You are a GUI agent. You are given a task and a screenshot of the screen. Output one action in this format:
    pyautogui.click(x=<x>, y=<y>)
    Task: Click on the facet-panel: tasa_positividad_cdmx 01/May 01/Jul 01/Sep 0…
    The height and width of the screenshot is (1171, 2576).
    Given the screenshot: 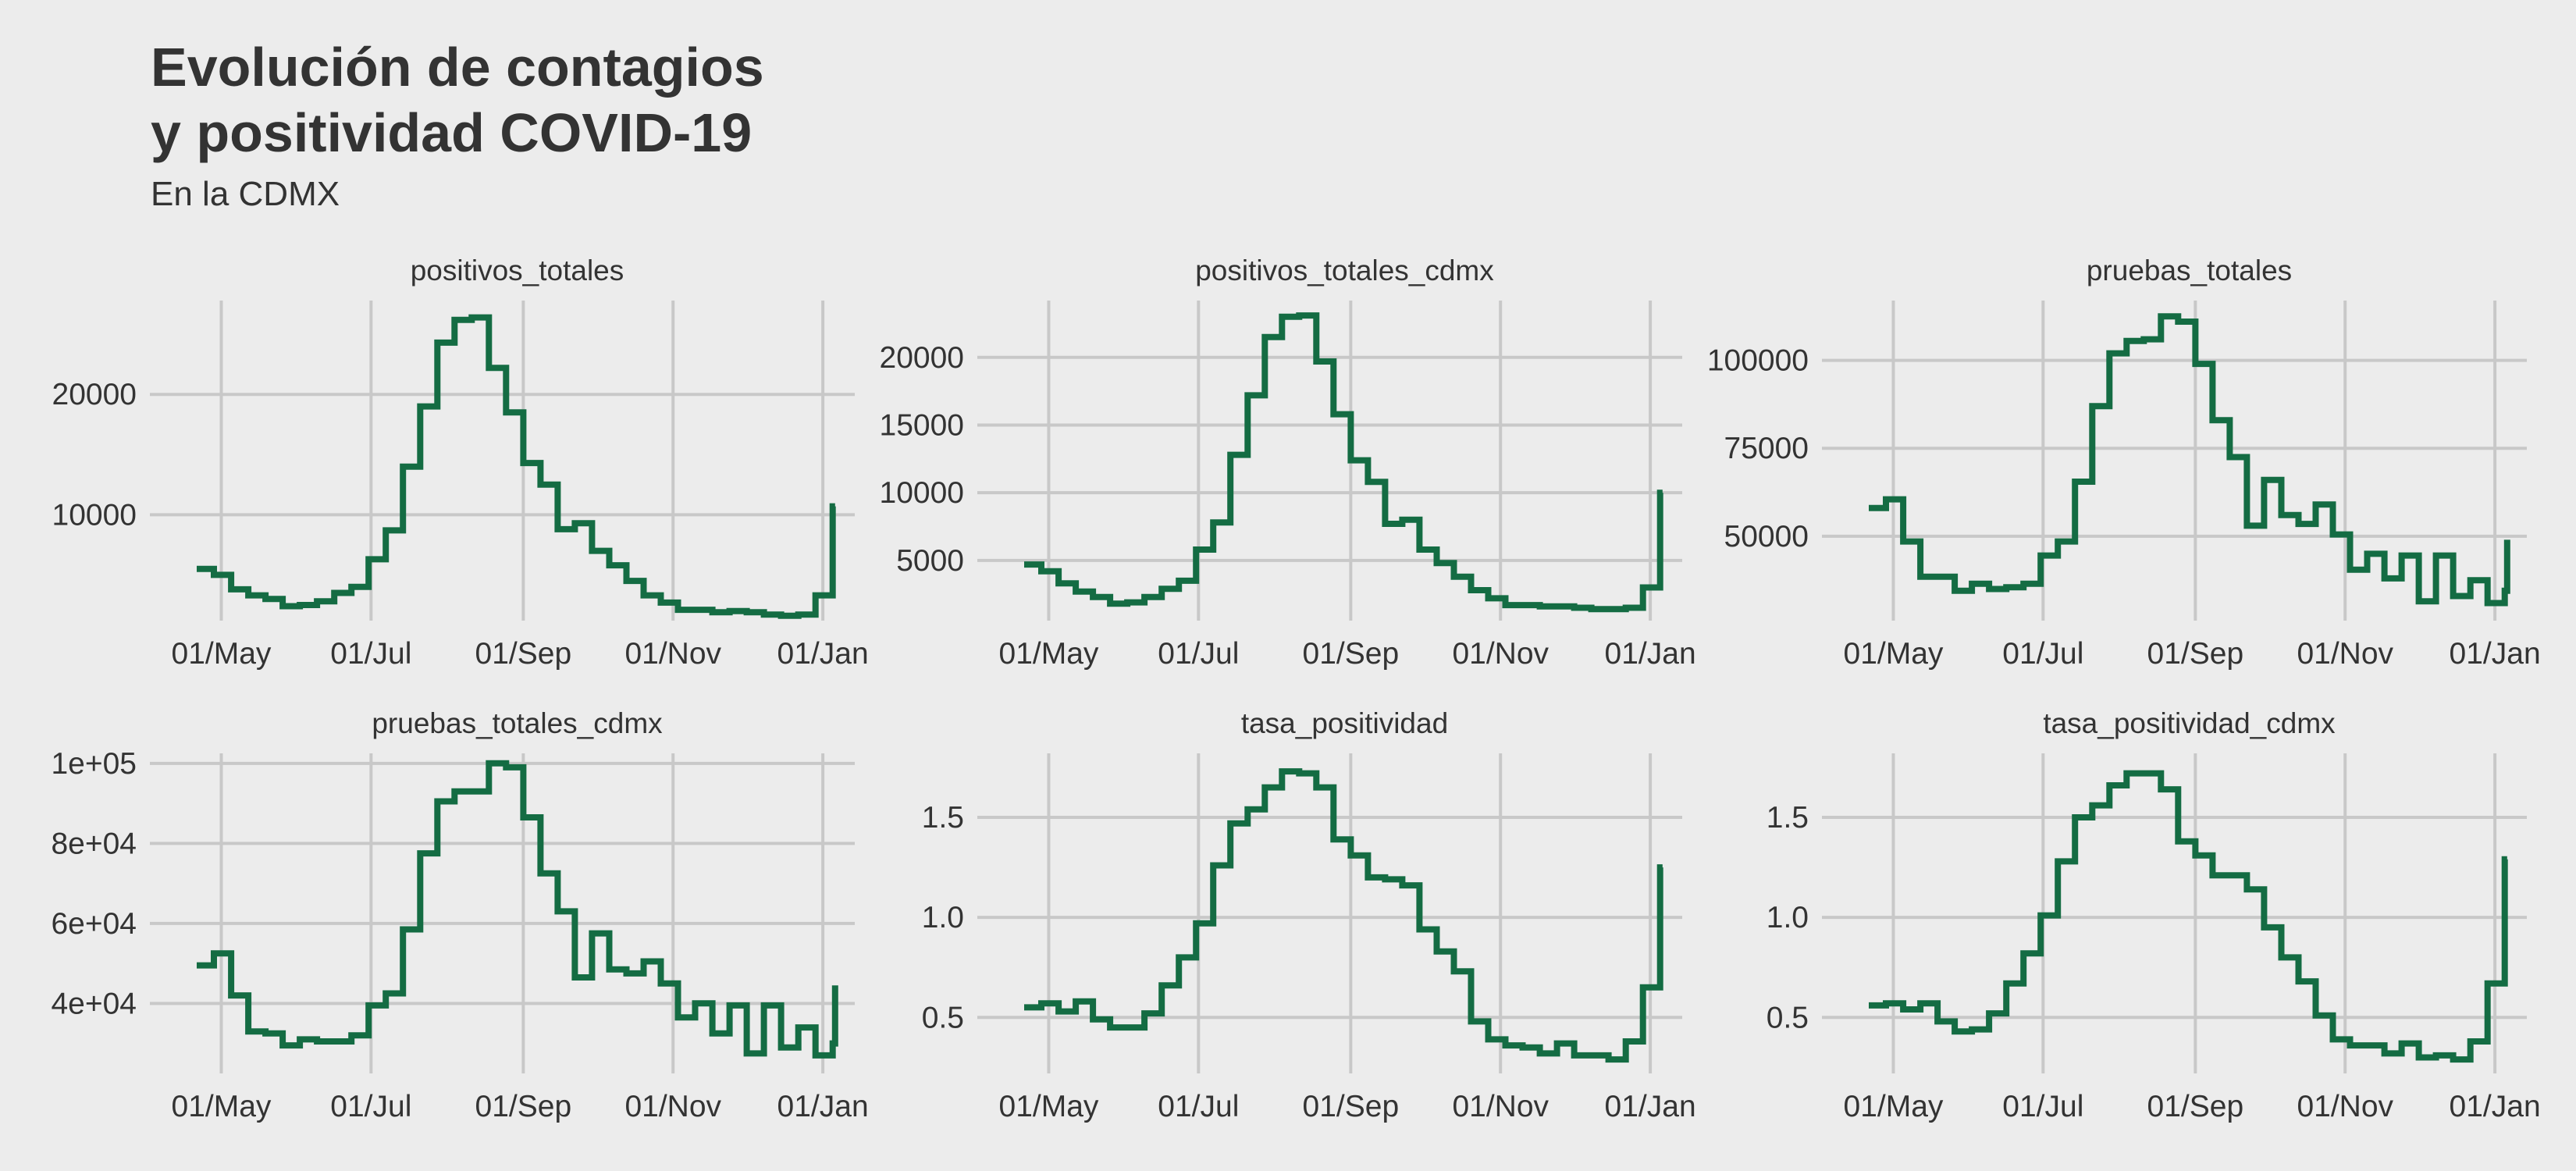 What is the action you would take?
    pyautogui.click(x=2154, y=915)
    